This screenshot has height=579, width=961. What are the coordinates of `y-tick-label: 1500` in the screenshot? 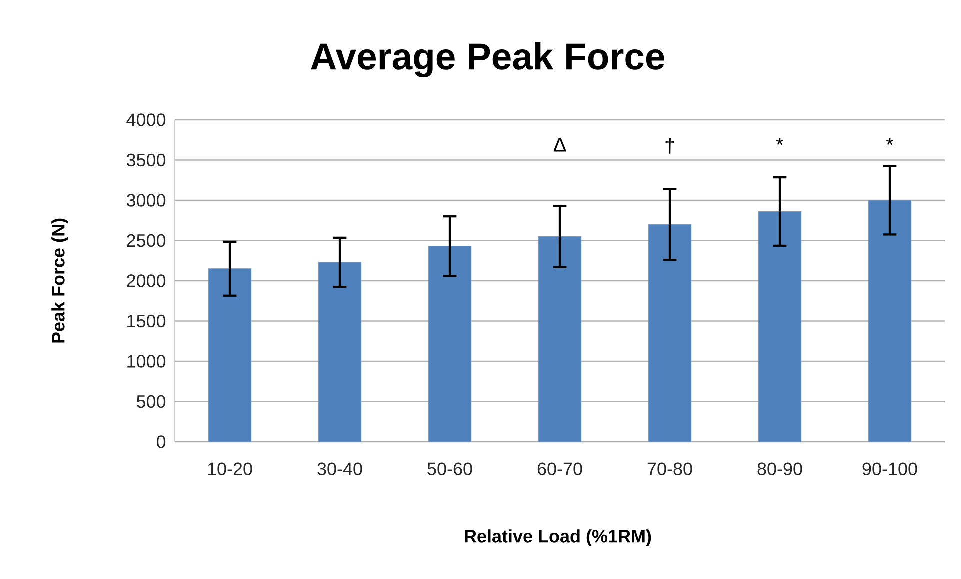 It's located at (147, 321).